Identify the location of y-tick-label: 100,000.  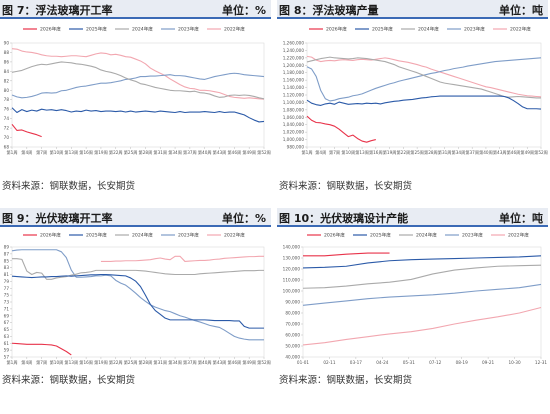
(292, 291).